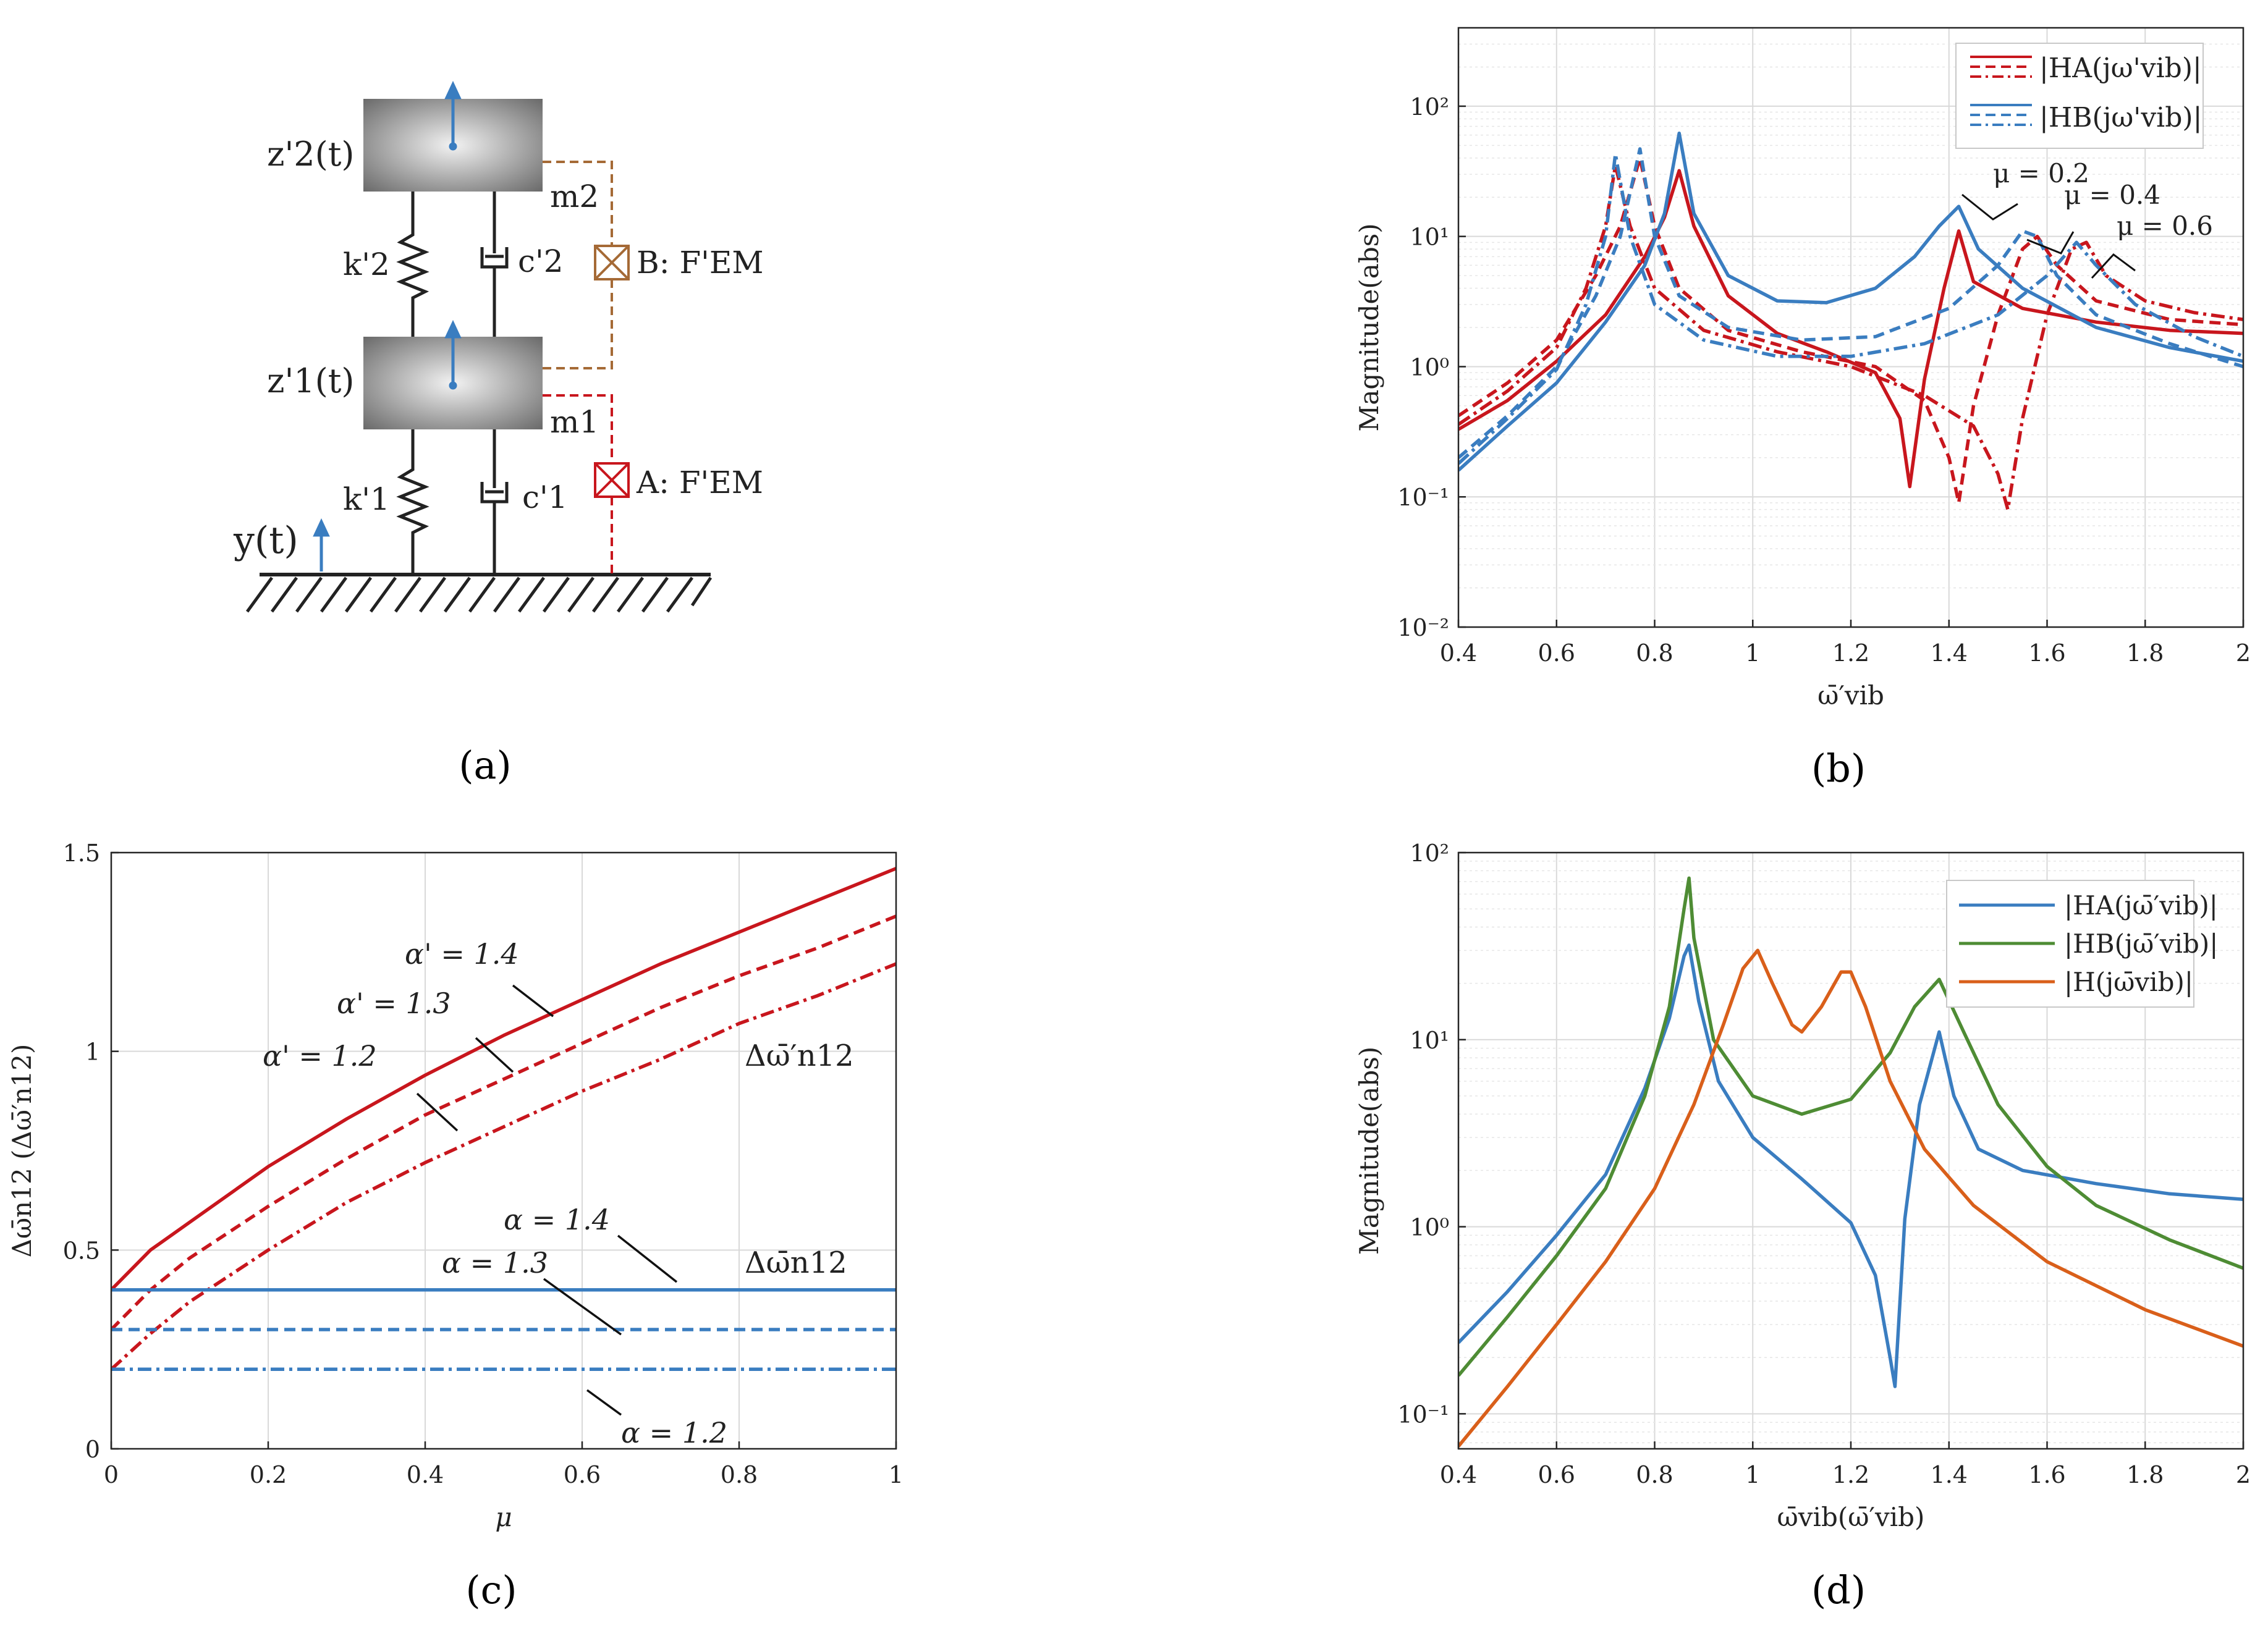  What do you see at coordinates (796, 1263) in the screenshot?
I see `annotation-delta-omega: Δω̄n12` at bounding box center [796, 1263].